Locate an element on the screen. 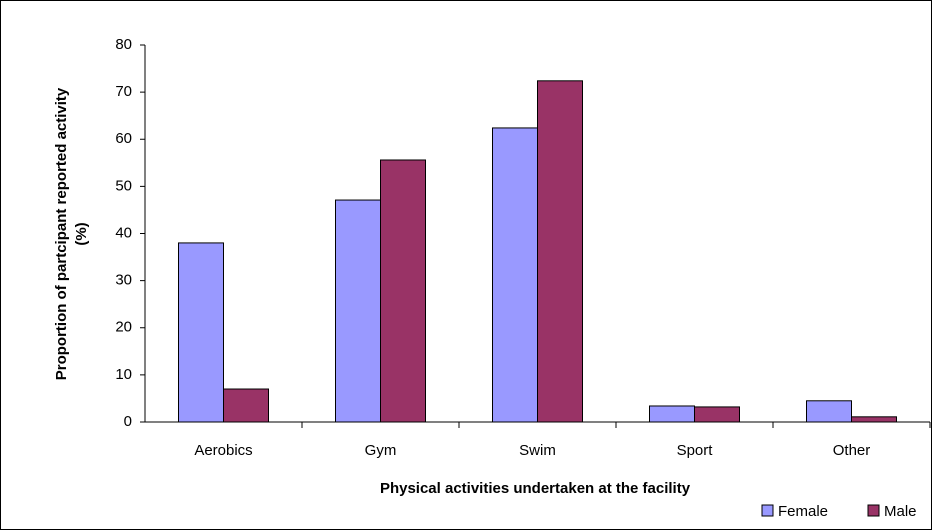 The image size is (932, 530). legend-label: Male is located at coordinates (900, 511).